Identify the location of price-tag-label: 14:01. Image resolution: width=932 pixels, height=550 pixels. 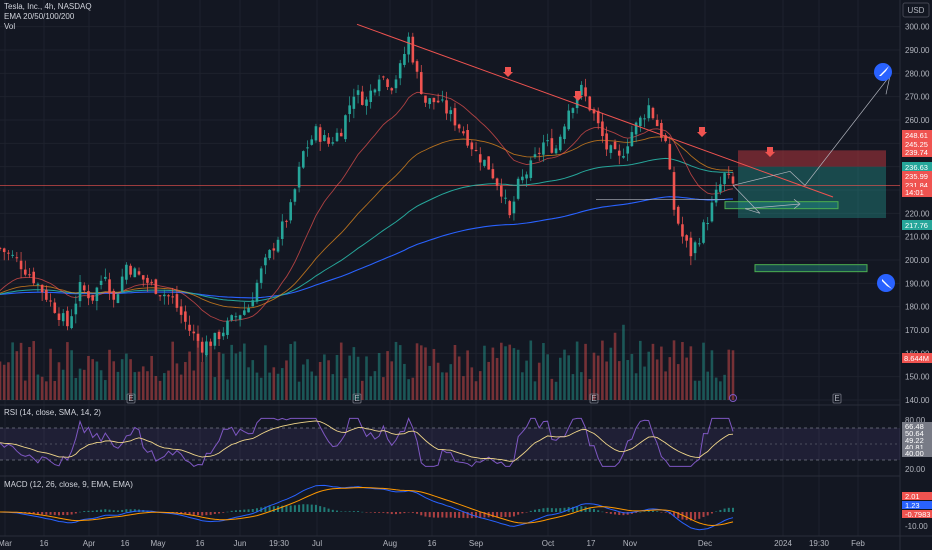
(914, 192).